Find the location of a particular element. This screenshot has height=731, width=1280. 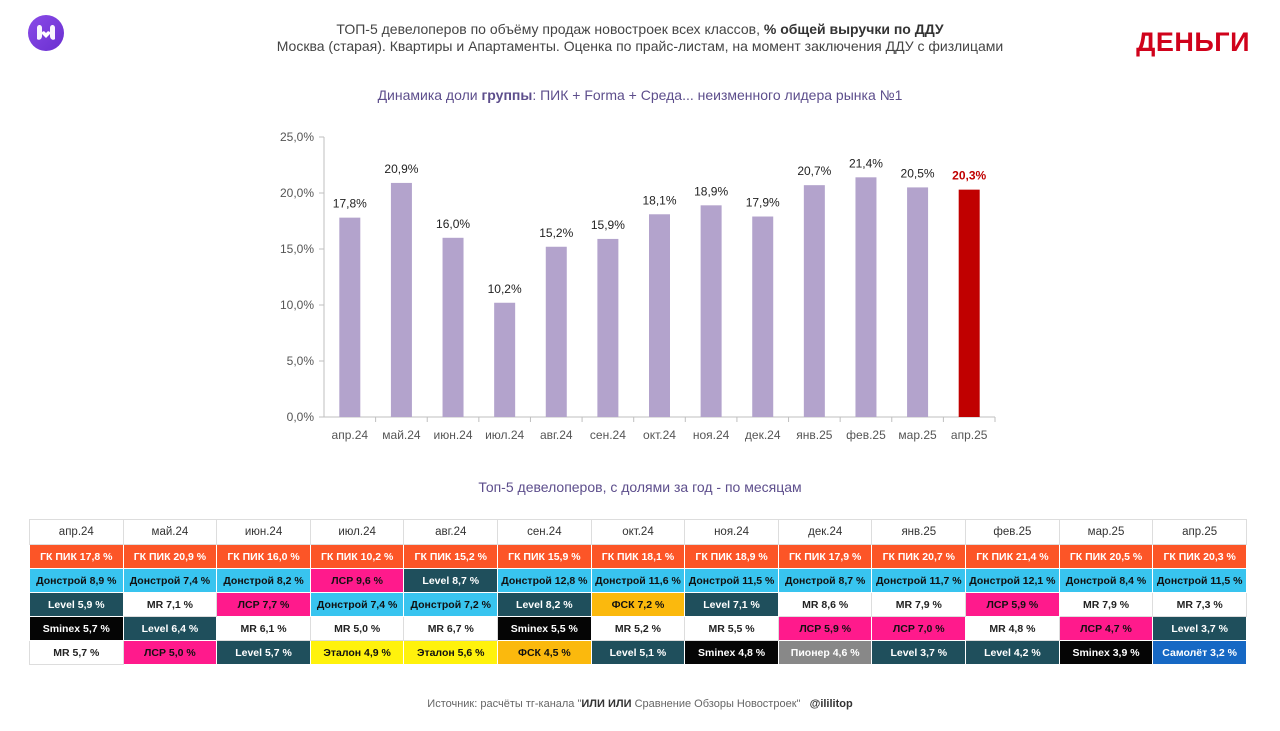

data-label: 20,5% is located at coordinates (918, 173).